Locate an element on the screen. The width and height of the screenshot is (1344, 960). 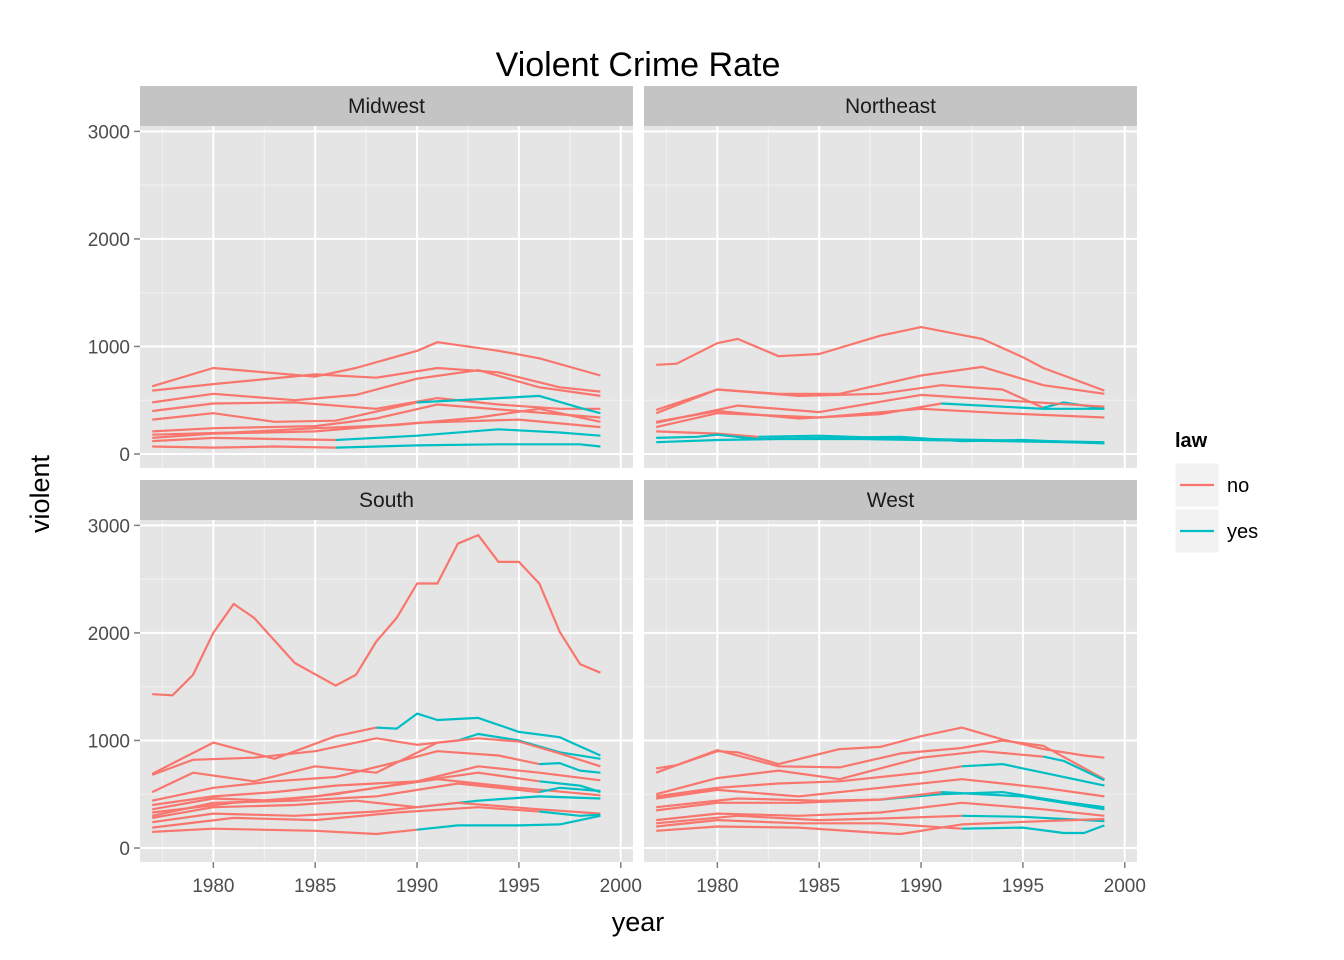
x-axis-title: year is located at coordinates (638, 922).